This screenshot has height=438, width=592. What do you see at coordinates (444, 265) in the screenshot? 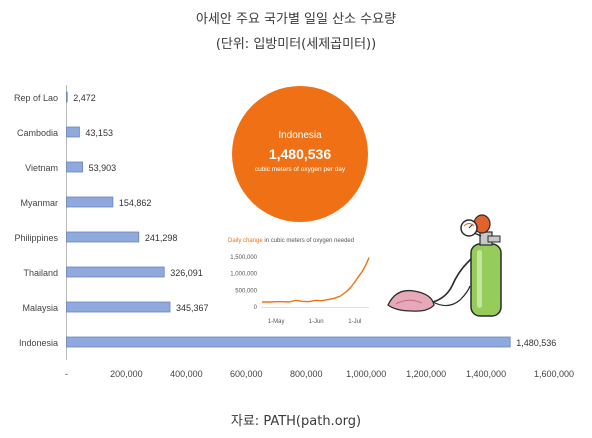
I see `oxygen-tank-illustration` at bounding box center [444, 265].